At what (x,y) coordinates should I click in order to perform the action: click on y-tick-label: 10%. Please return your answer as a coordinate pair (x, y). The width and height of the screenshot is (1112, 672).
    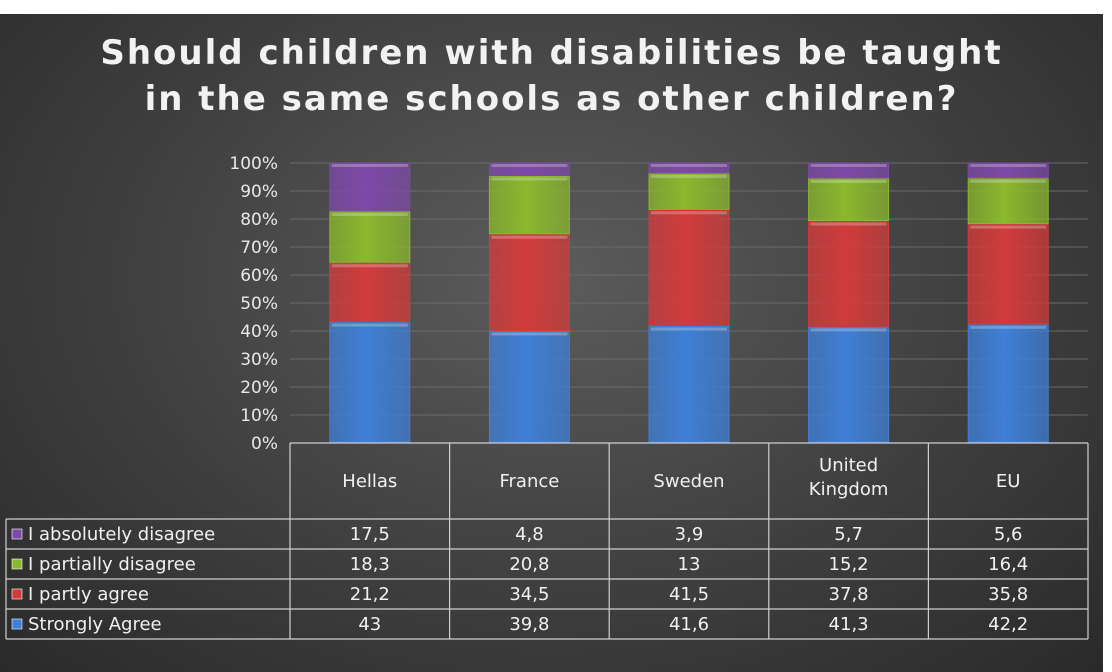
    Looking at the image, I should click on (259, 416).